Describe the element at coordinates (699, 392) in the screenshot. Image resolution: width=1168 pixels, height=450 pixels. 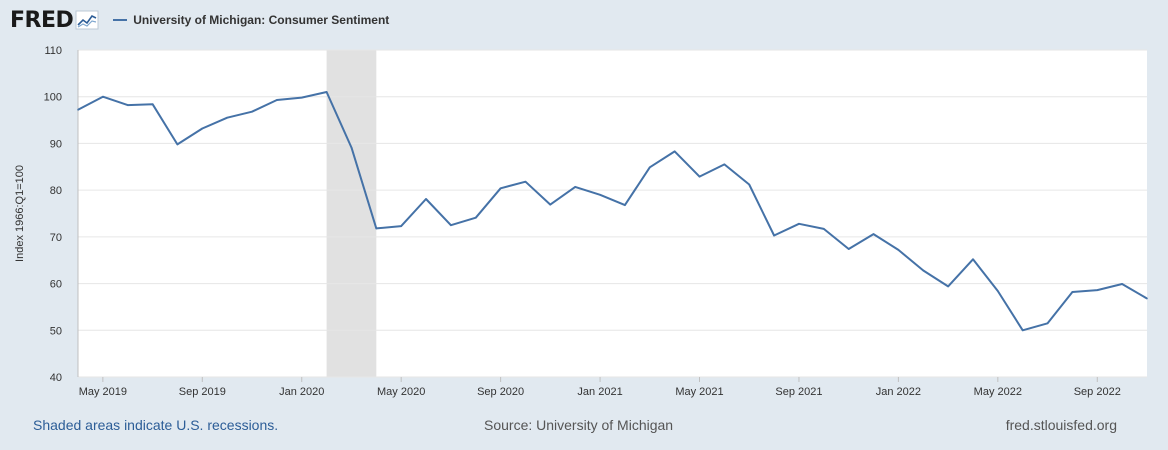
I see `x-tick-label: May 2021` at that location.